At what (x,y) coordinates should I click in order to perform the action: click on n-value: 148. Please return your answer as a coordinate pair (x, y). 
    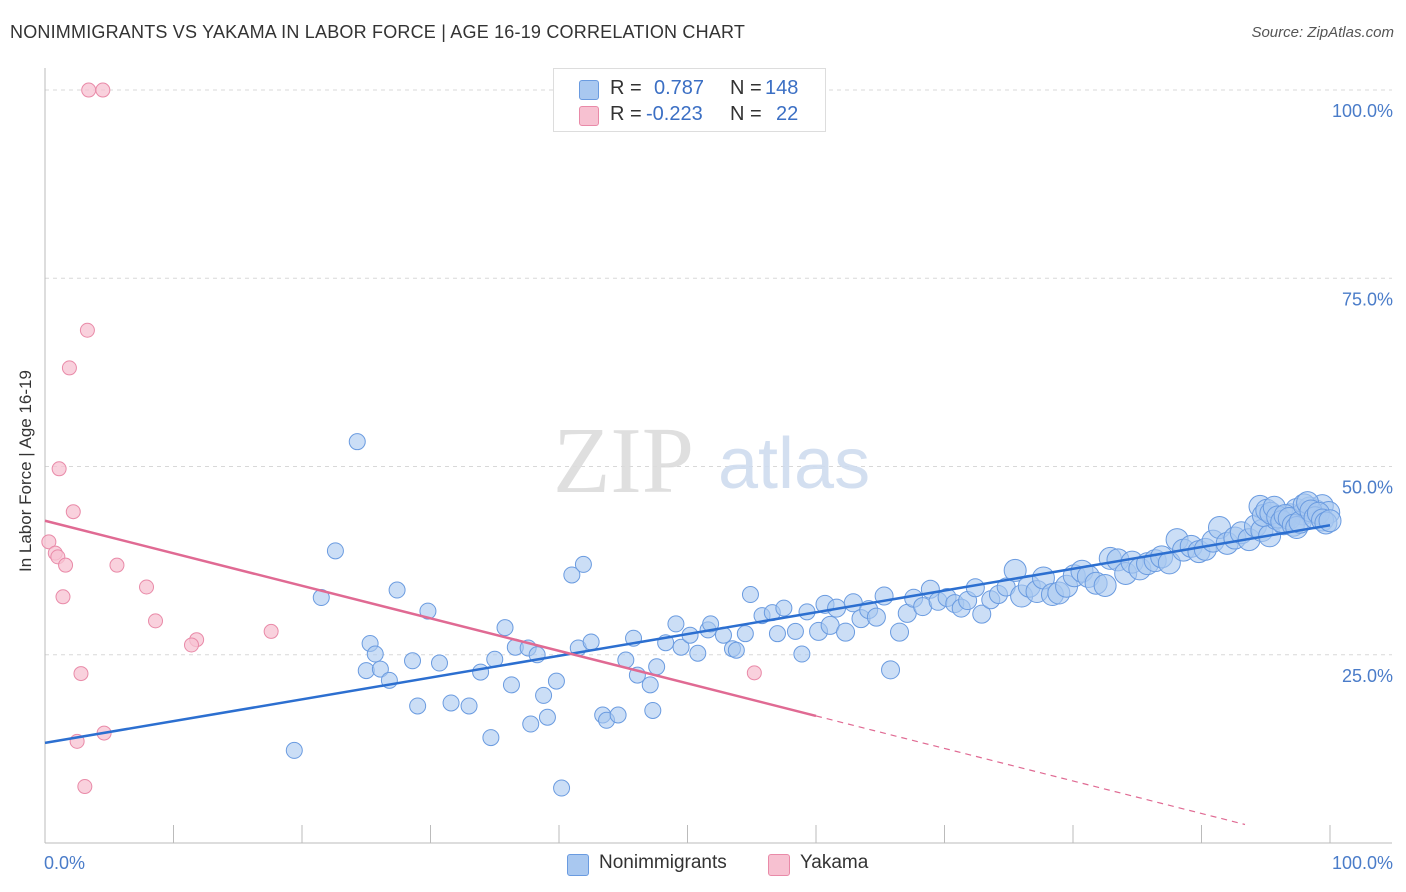
    Looking at the image, I should click on (782, 88).